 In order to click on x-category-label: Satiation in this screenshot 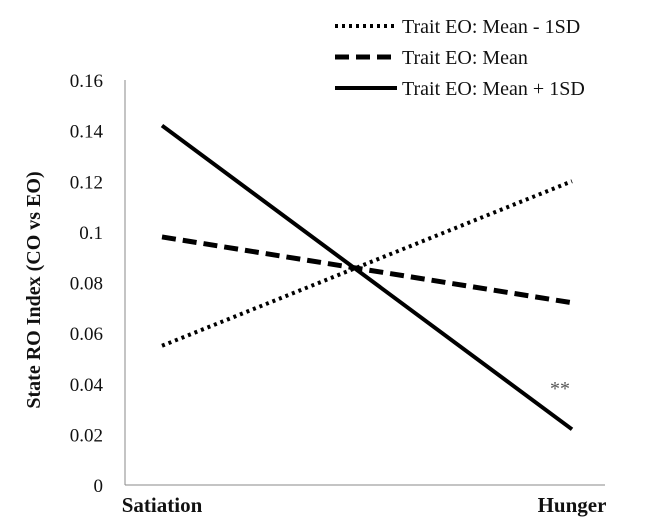, I will do `click(162, 505)`.